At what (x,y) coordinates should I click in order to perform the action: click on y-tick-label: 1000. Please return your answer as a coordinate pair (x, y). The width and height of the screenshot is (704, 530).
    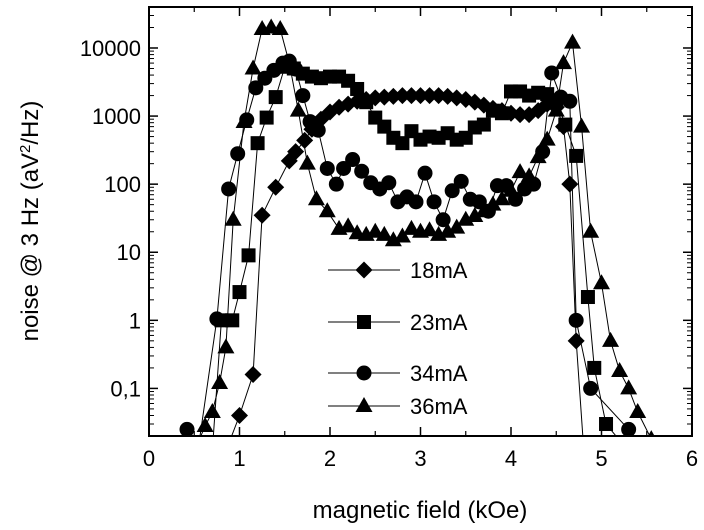
    Looking at the image, I should click on (116, 116).